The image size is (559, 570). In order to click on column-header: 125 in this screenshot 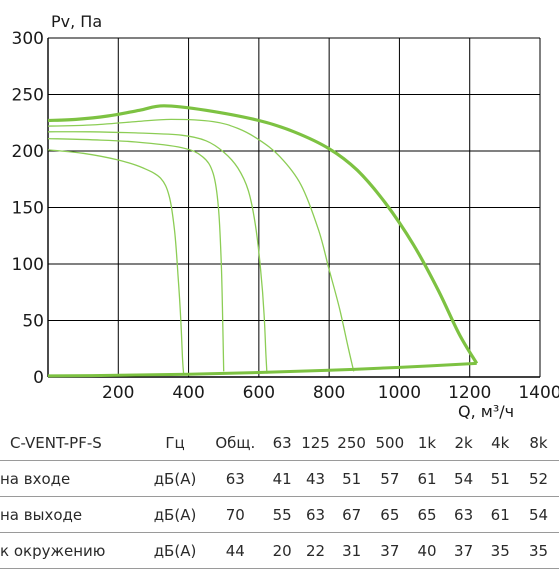, I will do `click(315, 442)`.